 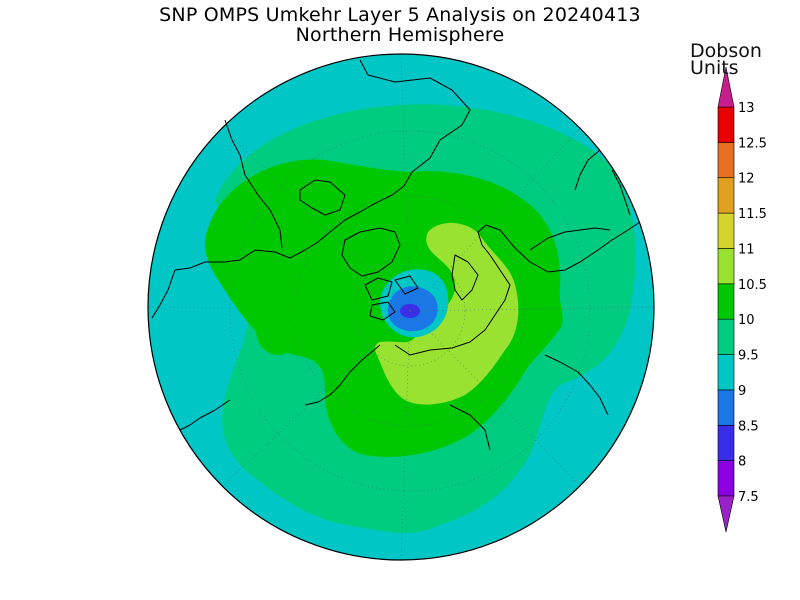 What do you see at coordinates (714, 68) in the screenshot?
I see `colorbar-units-line2: Units` at bounding box center [714, 68].